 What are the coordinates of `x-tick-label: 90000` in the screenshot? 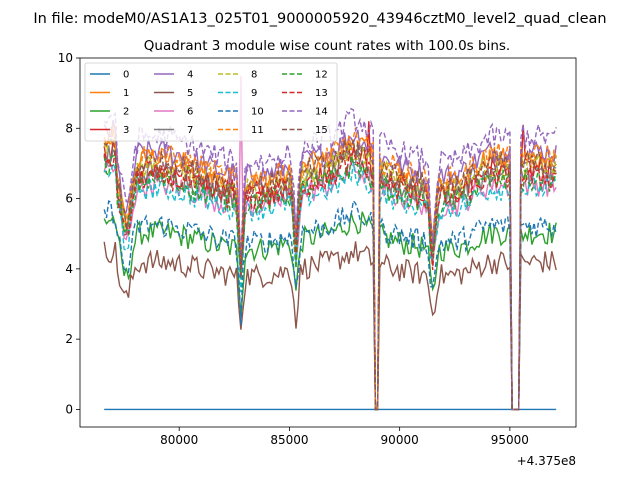 It's located at (400, 440).